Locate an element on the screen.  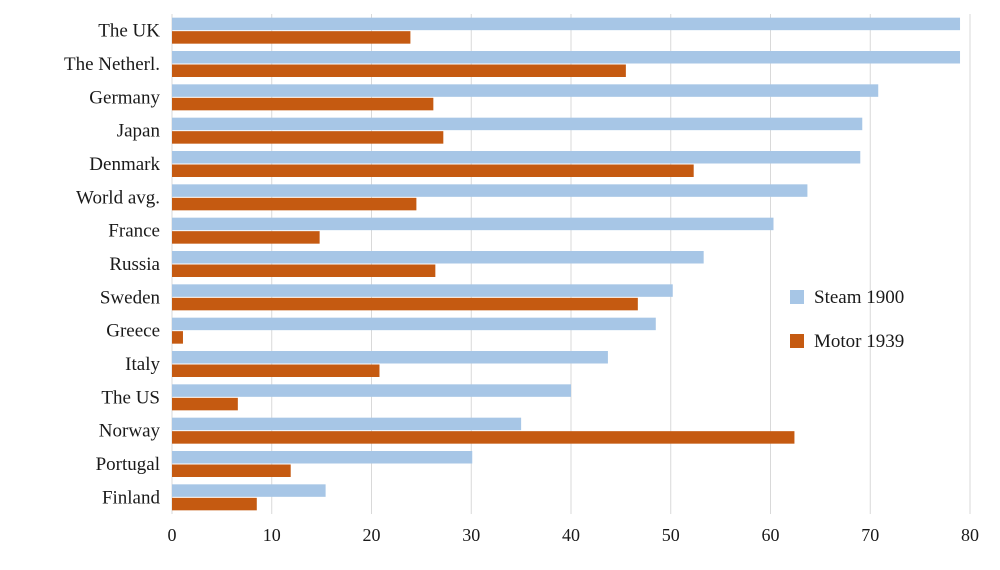
category-label-12: Norway is located at coordinates (130, 431).